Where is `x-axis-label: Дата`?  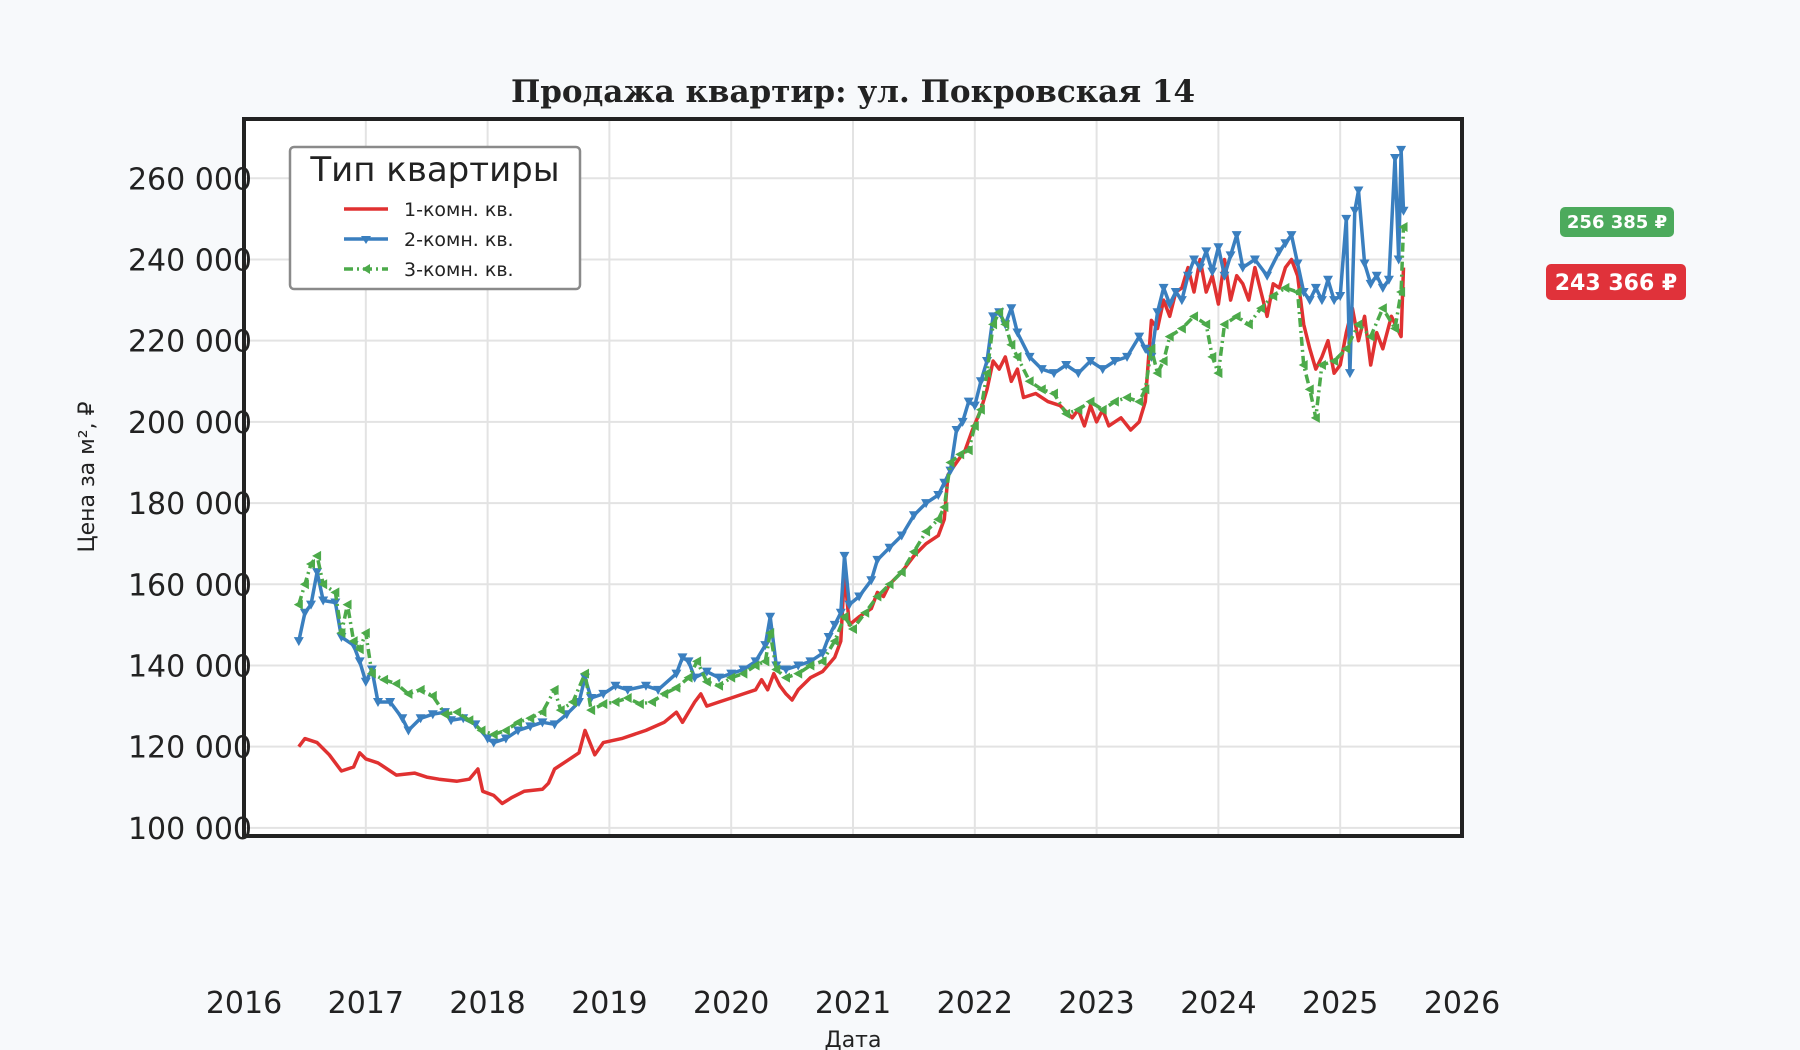
x-axis-label: Дата is located at coordinates (853, 1039).